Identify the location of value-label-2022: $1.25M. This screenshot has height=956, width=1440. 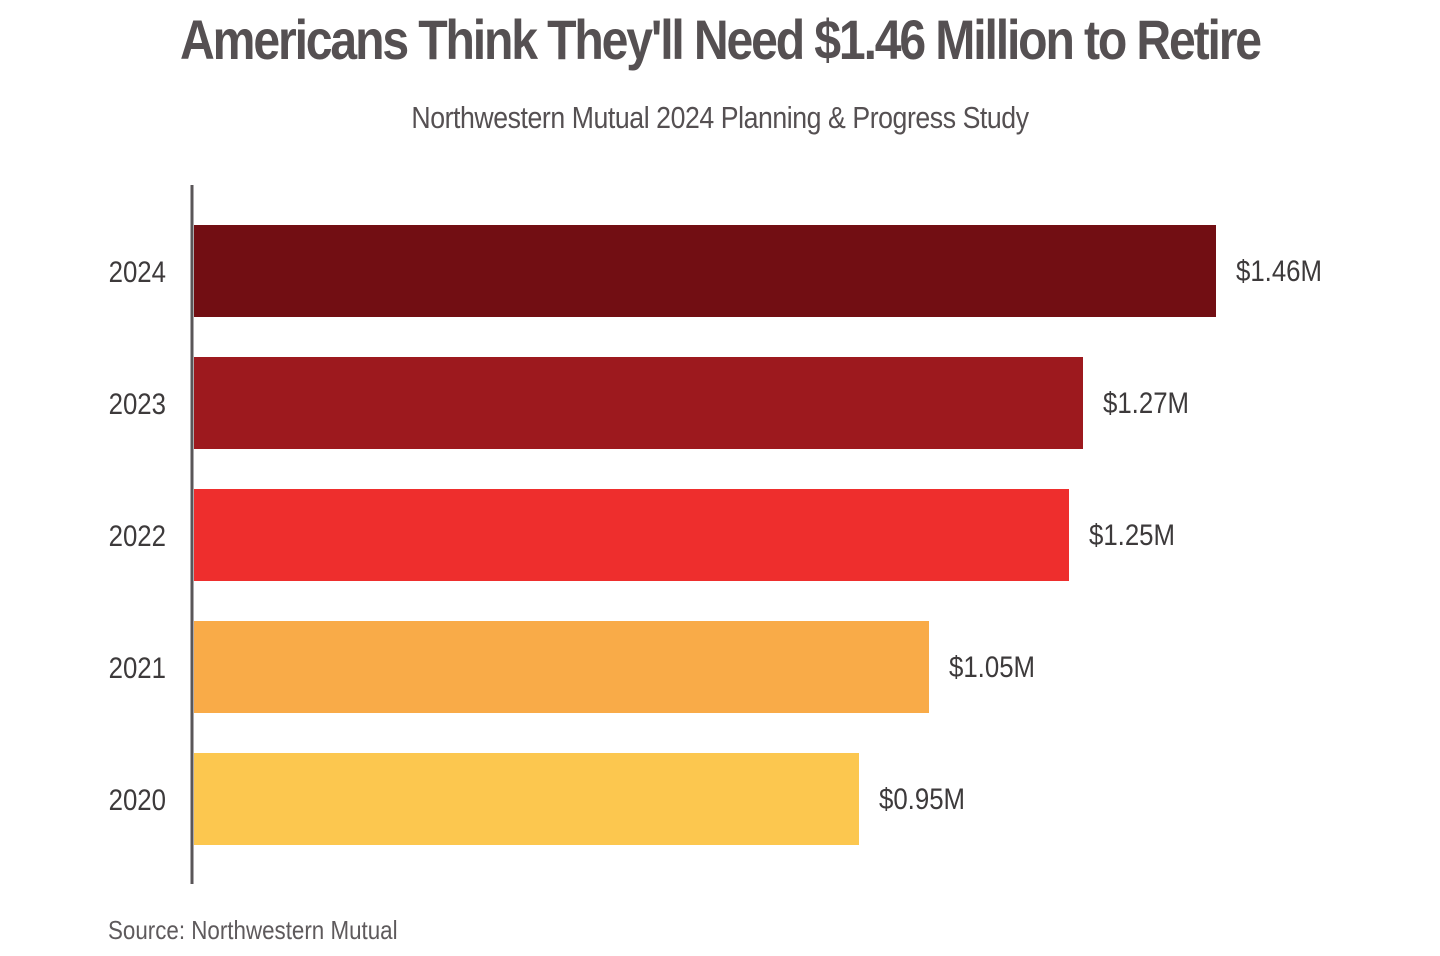
(1132, 534).